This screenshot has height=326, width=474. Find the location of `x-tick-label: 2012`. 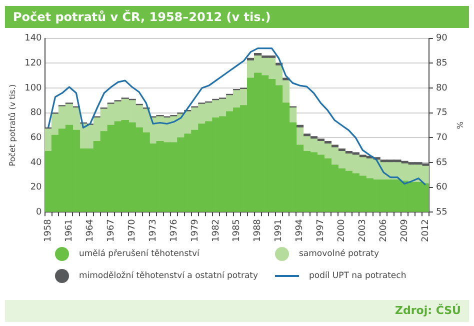

x-tick-label: 2012 is located at coordinates (425, 230).